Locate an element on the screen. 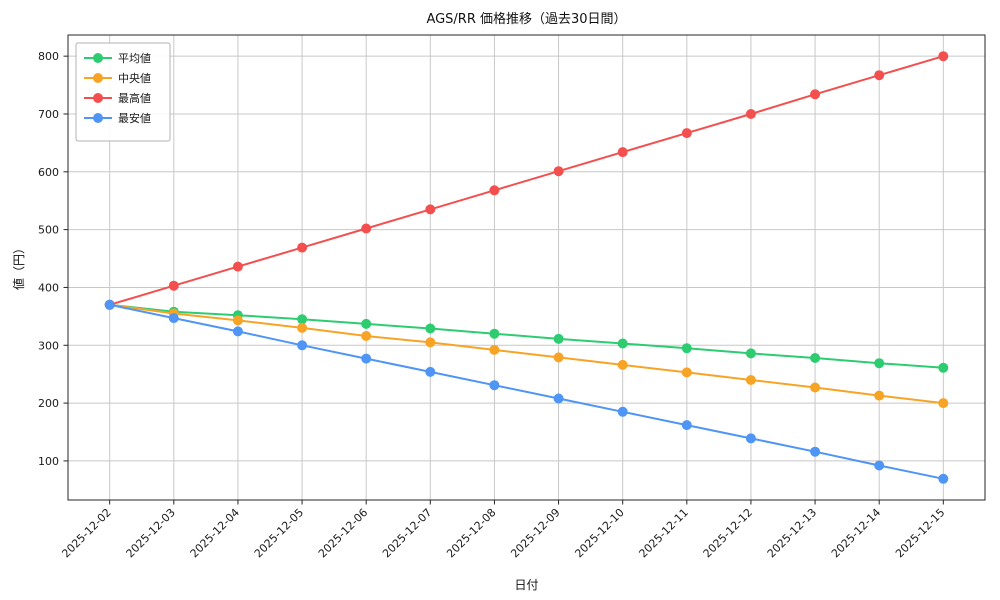  x-tick-label: 2025-12-12 is located at coordinates (728, 533).